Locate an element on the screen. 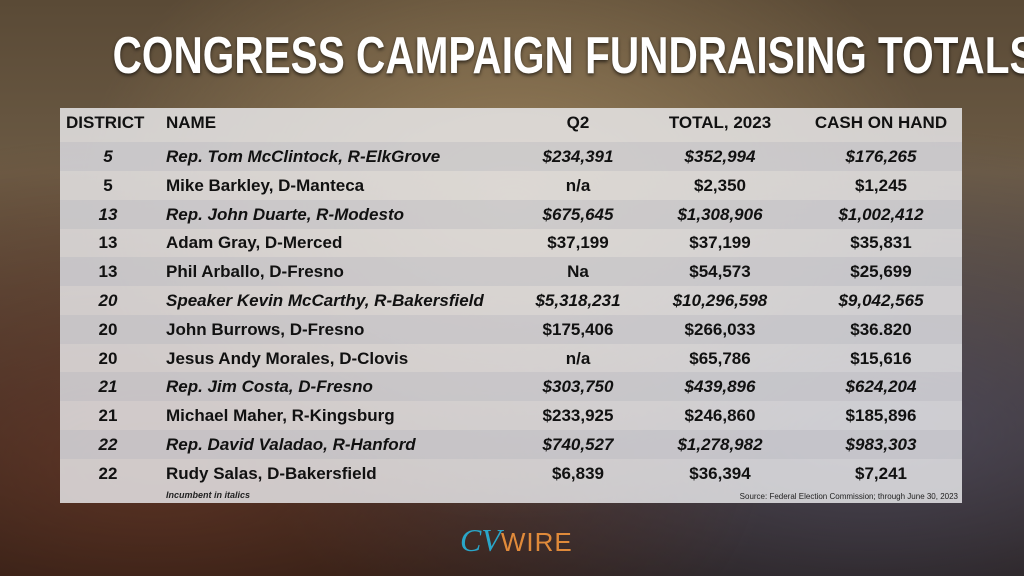 This screenshot has width=1024, height=576. header-cash: CASH ON HAND is located at coordinates (881, 122).